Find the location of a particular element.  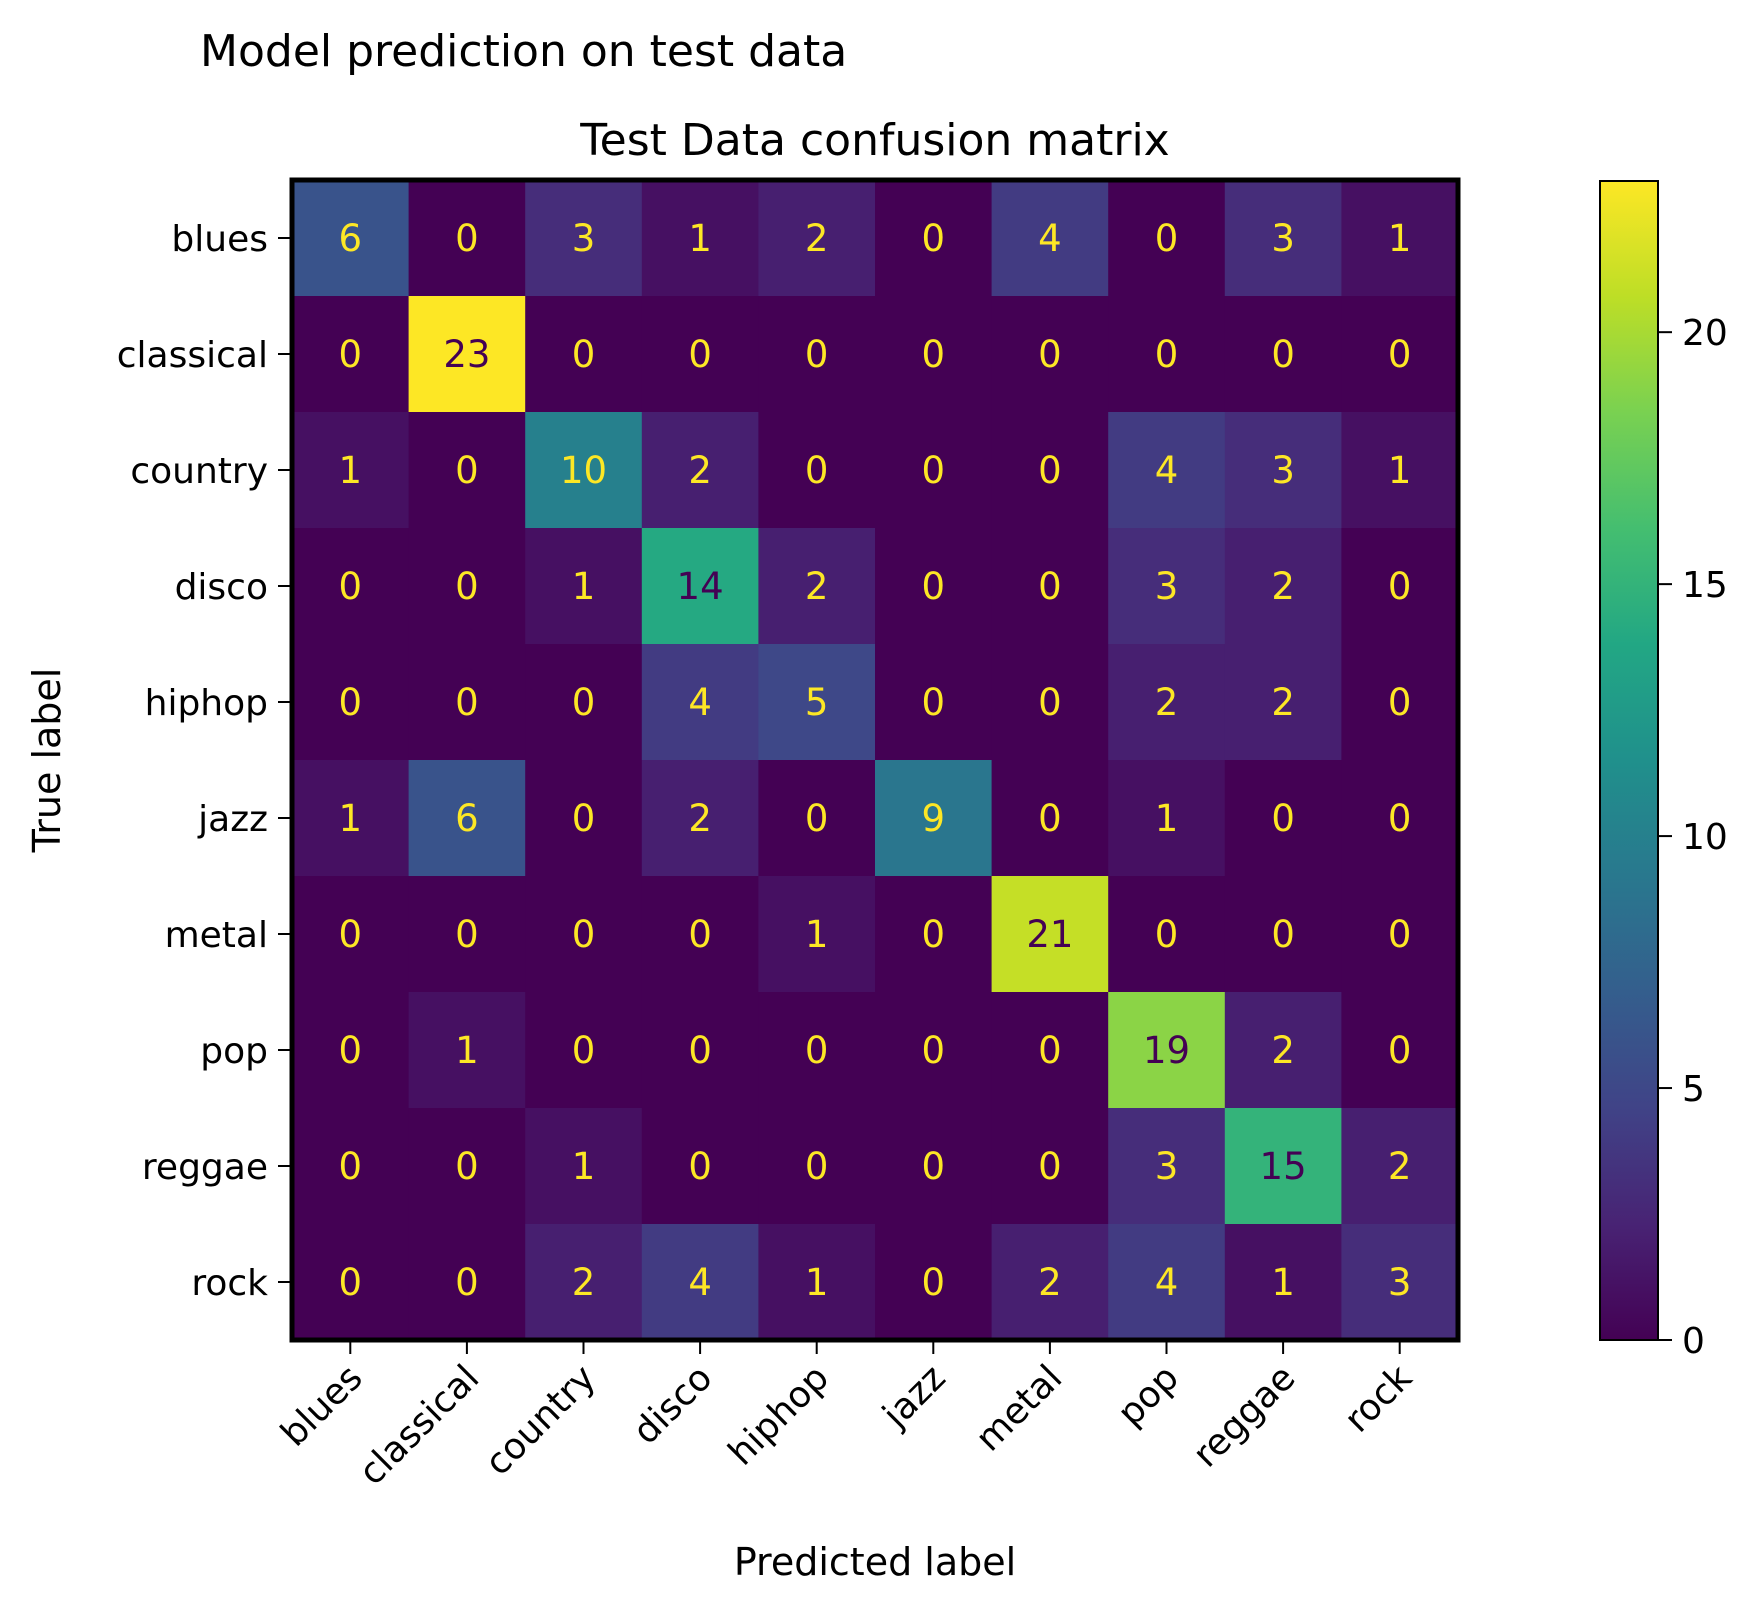

y-tick-label: classical is located at coordinates (192, 355).